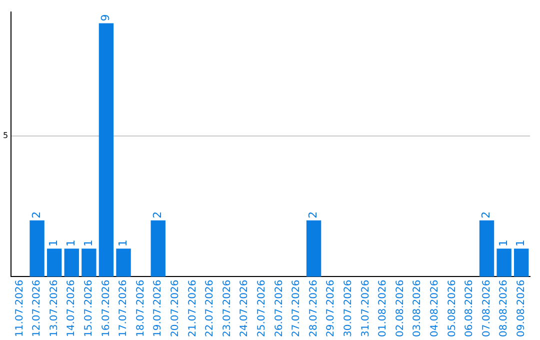 This screenshot has height=340, width=540. Describe the element at coordinates (279, 309) in the screenshot. I see `x-tick-label: 26.07.2026` at that location.